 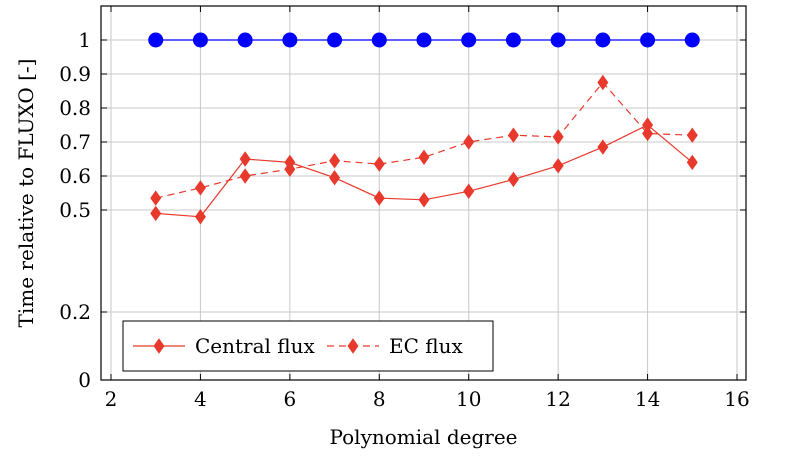 I want to click on legend-label: Central flux, so click(x=255, y=346).